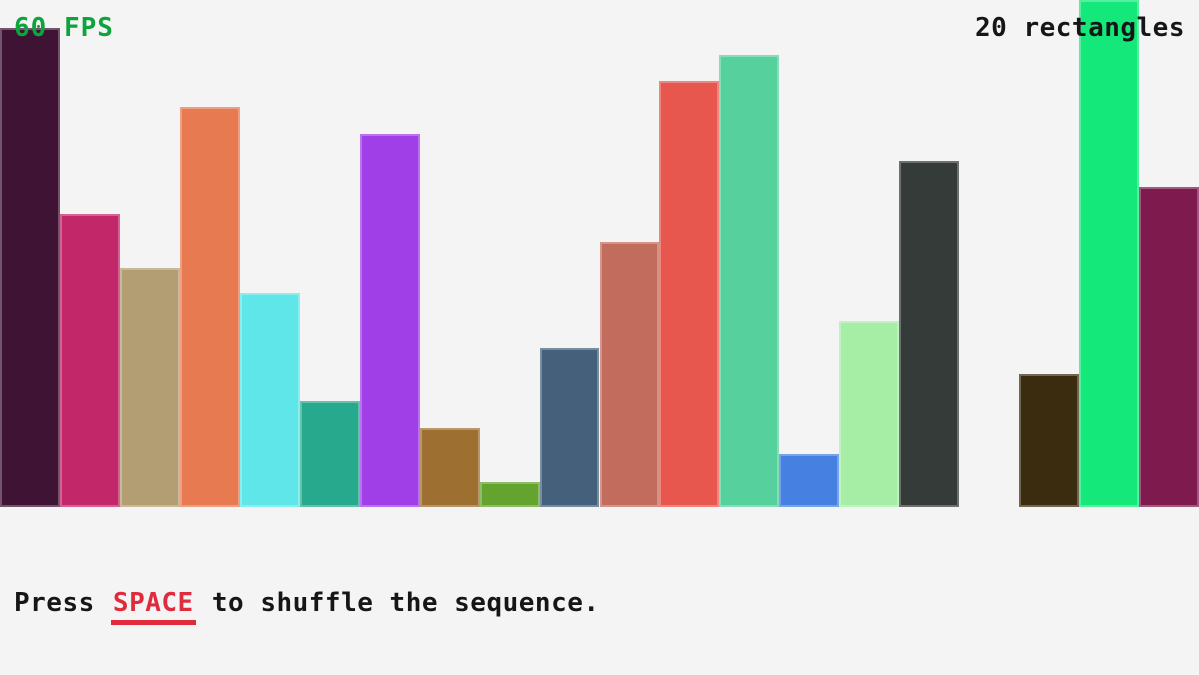 This screenshot has height=675, width=1199. Describe the element at coordinates (62, 603) in the screenshot. I see `instruction-prefix: Press` at that location.